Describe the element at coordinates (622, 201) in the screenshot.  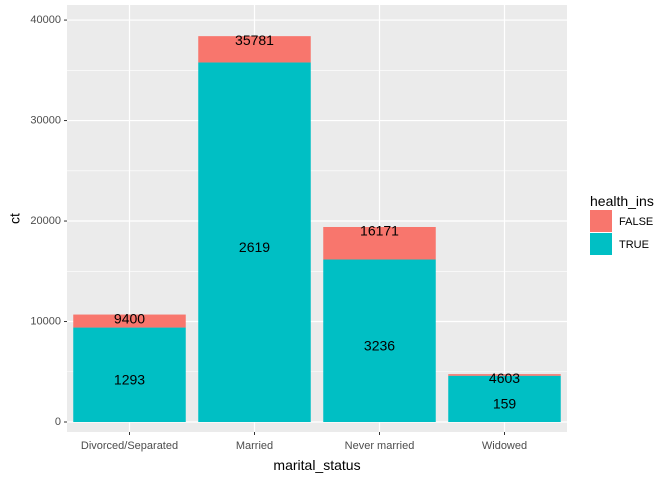
I see `legend-title: health_ins` at that location.